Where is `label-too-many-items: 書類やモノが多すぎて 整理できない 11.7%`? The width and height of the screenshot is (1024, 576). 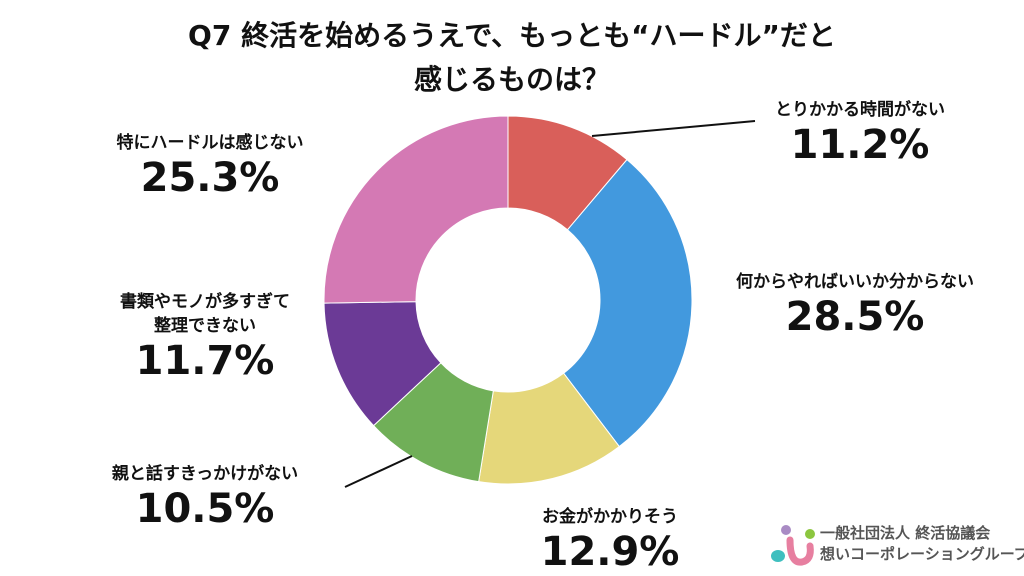 label-too-many-items: 書類やモノが多すぎて 整理できない 11.7% is located at coordinates (205, 337).